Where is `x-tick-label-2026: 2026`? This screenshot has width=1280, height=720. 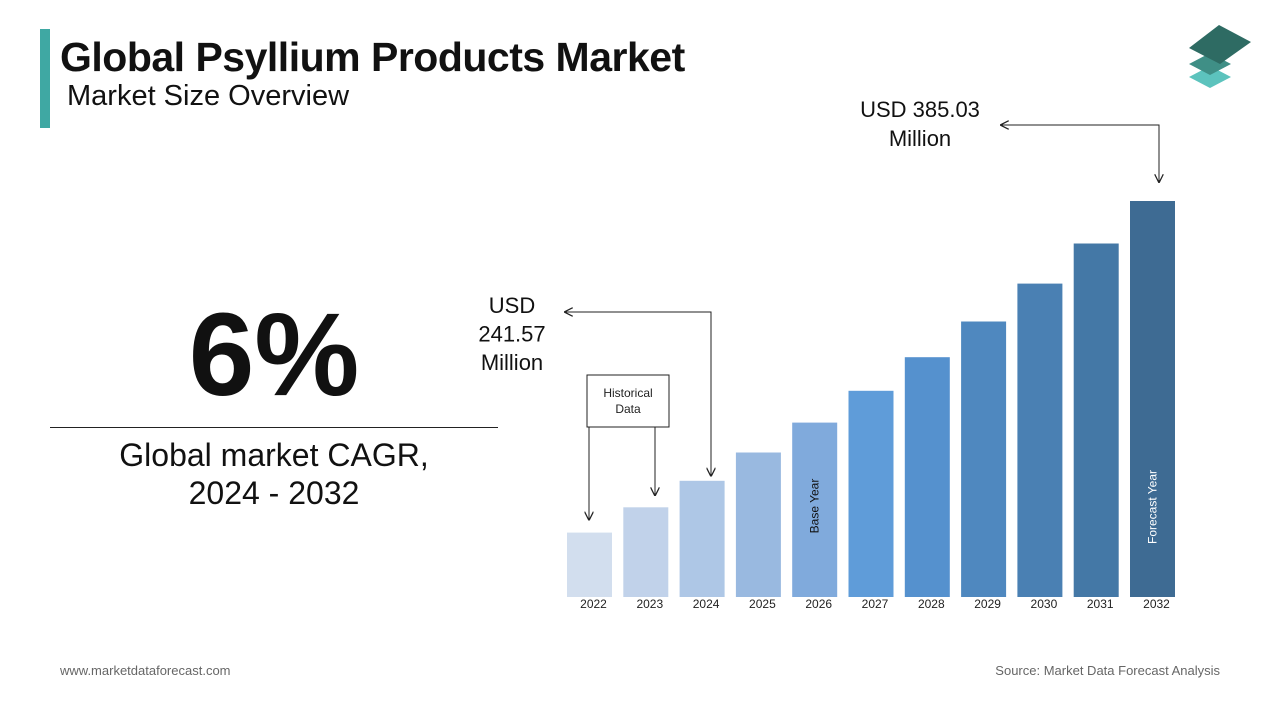
x-tick-label-2026: 2026 is located at coordinates (818, 604).